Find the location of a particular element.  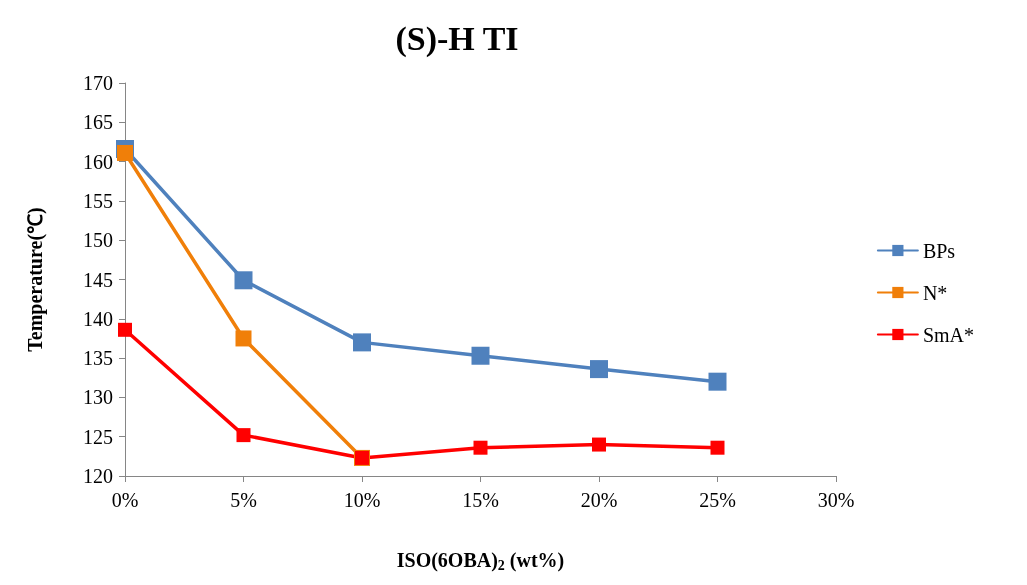

legend-label: N* is located at coordinates (935, 292).